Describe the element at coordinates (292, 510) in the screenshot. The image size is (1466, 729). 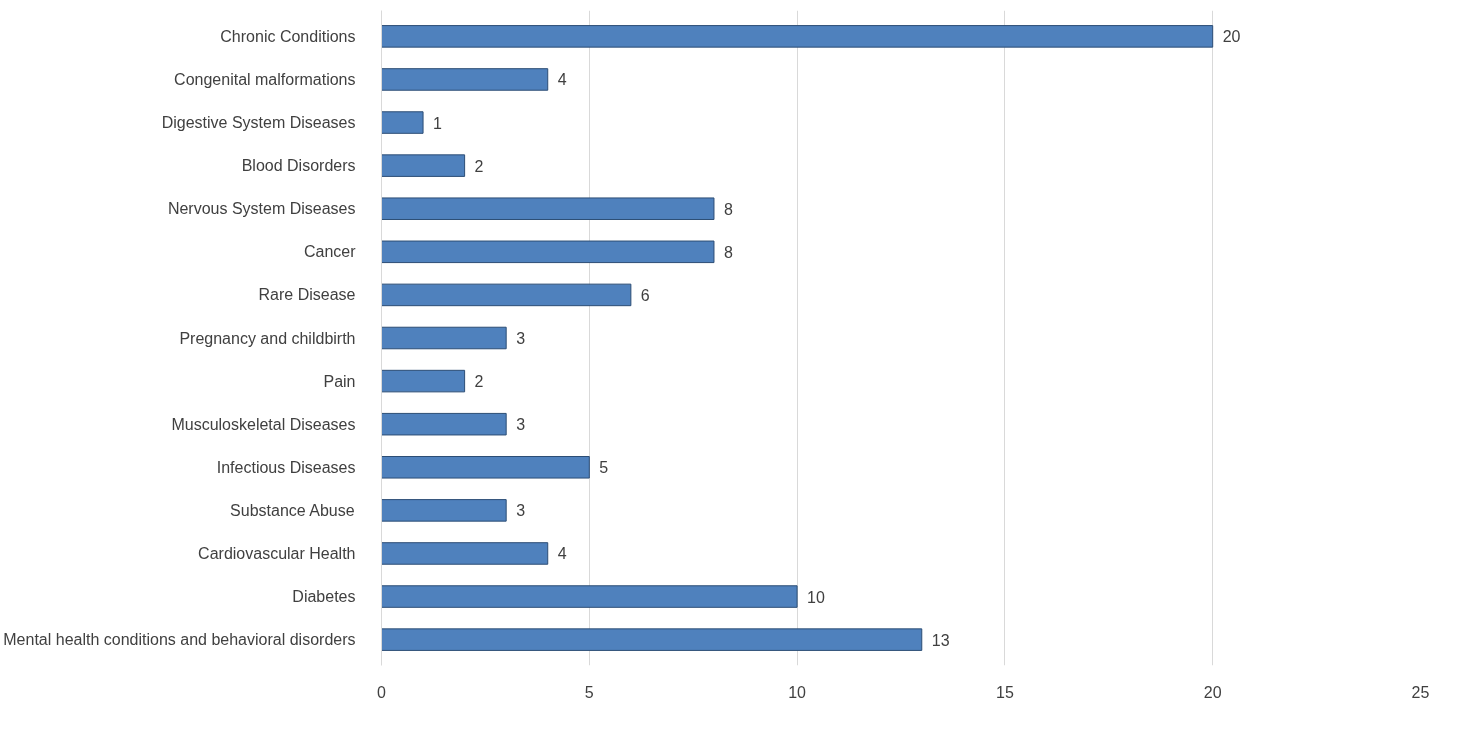
I see `y-tick-label: Substance Abuse` at that location.